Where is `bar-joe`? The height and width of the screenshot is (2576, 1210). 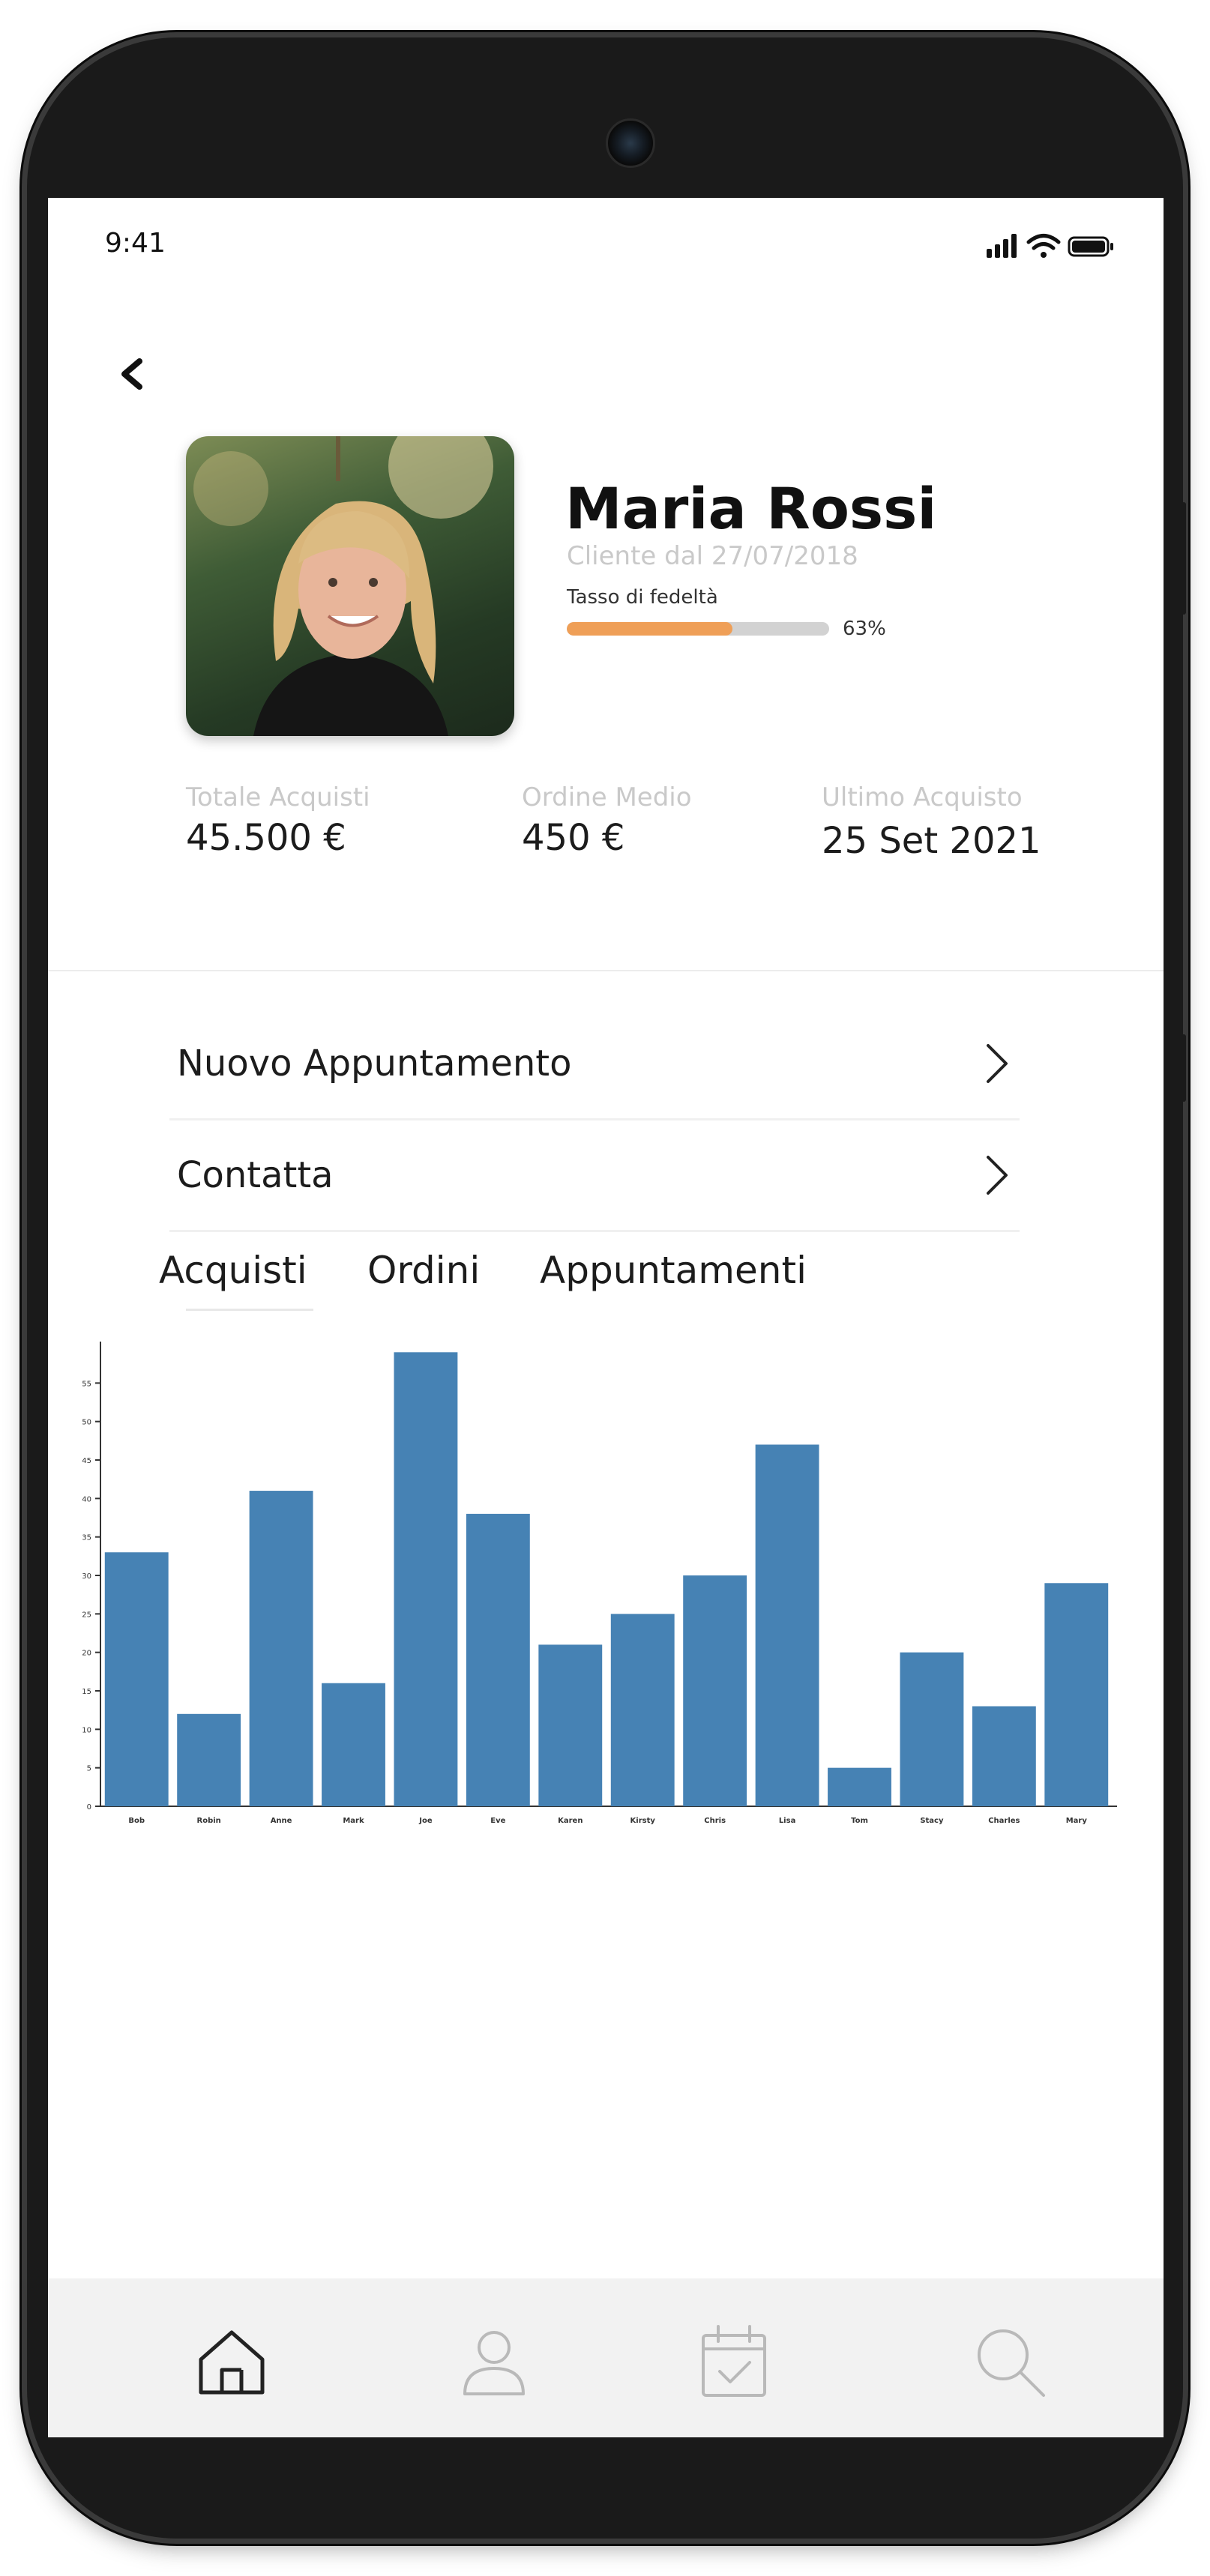 bar-joe is located at coordinates (426, 1579).